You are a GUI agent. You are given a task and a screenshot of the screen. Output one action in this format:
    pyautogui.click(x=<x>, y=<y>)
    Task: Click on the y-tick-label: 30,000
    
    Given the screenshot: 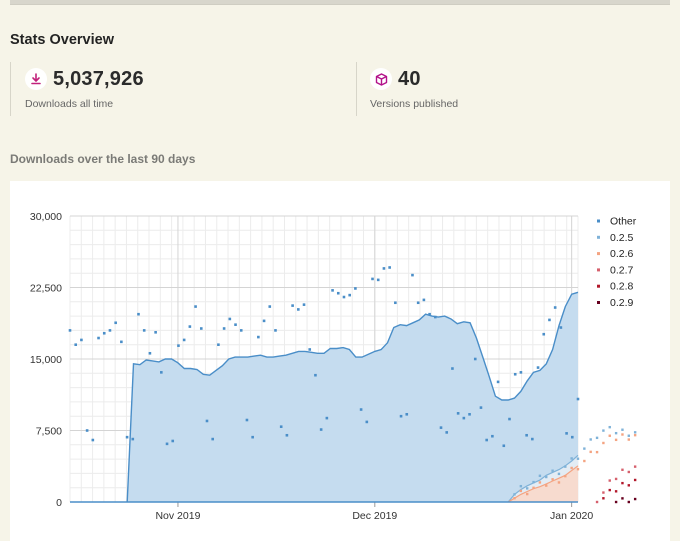 What is the action you would take?
    pyautogui.click(x=46, y=217)
    